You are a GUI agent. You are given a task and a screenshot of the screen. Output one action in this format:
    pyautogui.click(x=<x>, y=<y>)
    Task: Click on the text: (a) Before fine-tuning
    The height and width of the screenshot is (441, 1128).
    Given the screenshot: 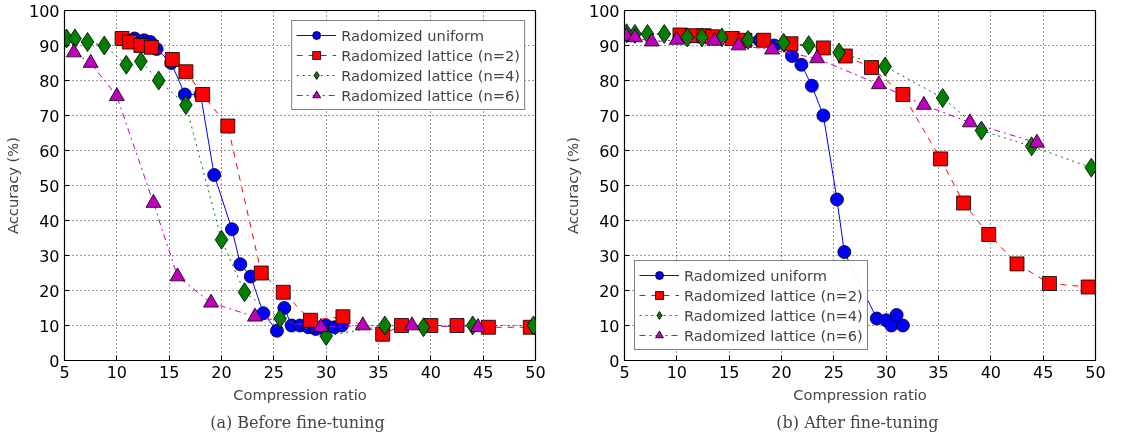 What is the action you would take?
    pyautogui.click(x=297, y=422)
    